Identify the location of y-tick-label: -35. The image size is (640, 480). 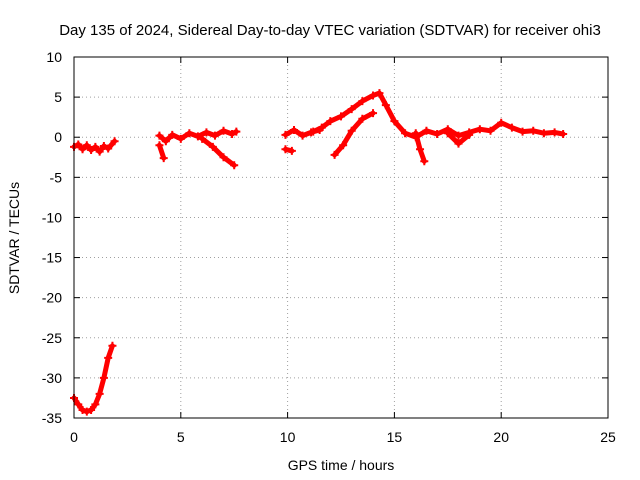
(52, 418).